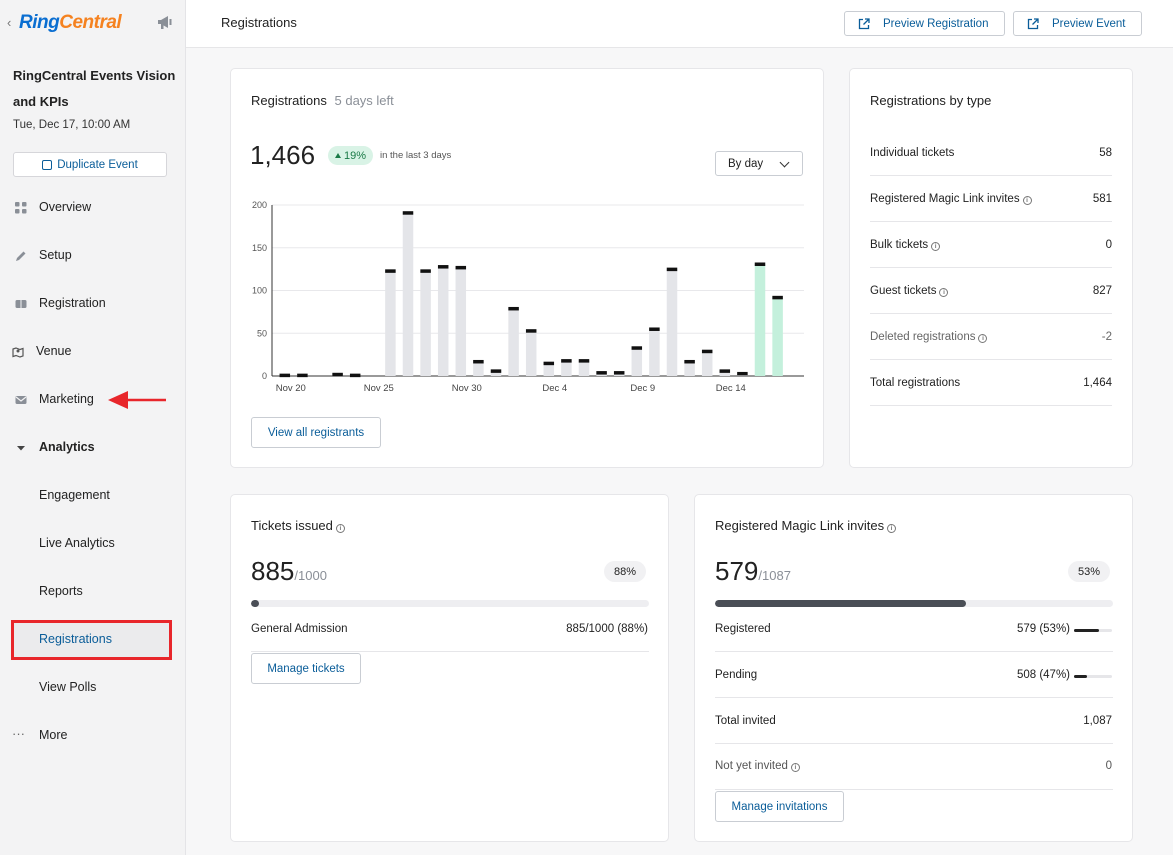  What do you see at coordinates (929, 337) in the screenshot?
I see `by-type-label: Deleted registrations i` at bounding box center [929, 337].